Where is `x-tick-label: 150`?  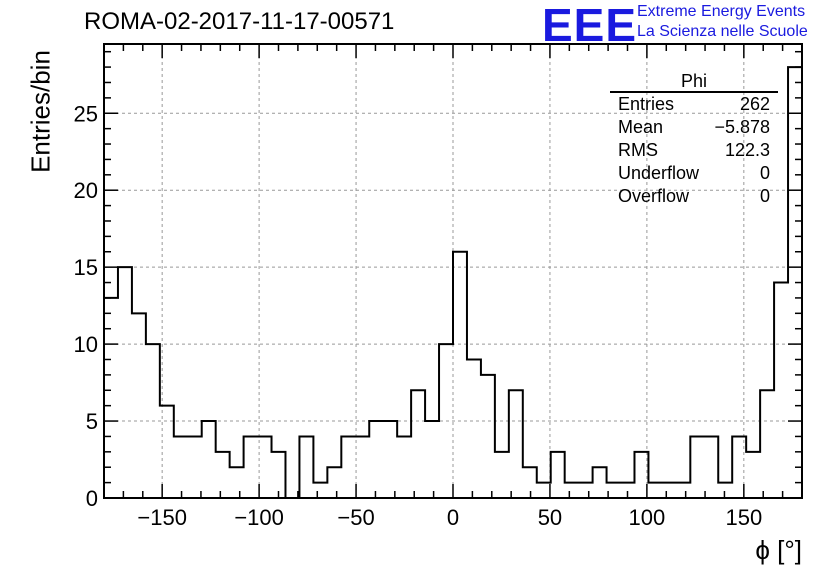
x-tick-label: 150 is located at coordinates (743, 517).